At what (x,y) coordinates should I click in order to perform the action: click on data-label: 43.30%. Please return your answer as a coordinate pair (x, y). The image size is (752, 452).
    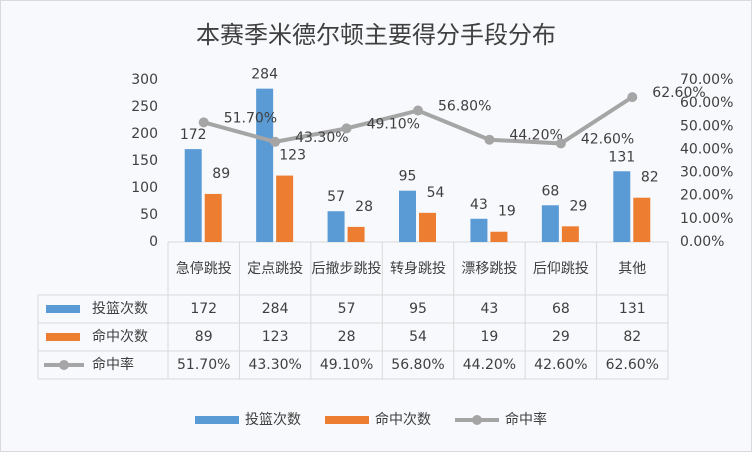
    Looking at the image, I should click on (321, 138).